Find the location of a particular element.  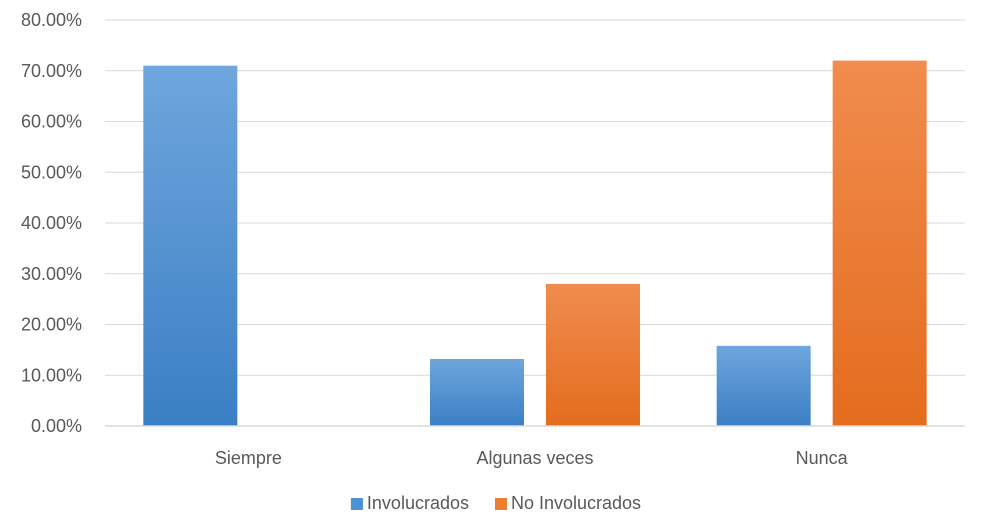

legend-swatch-involucrados is located at coordinates (356, 504).